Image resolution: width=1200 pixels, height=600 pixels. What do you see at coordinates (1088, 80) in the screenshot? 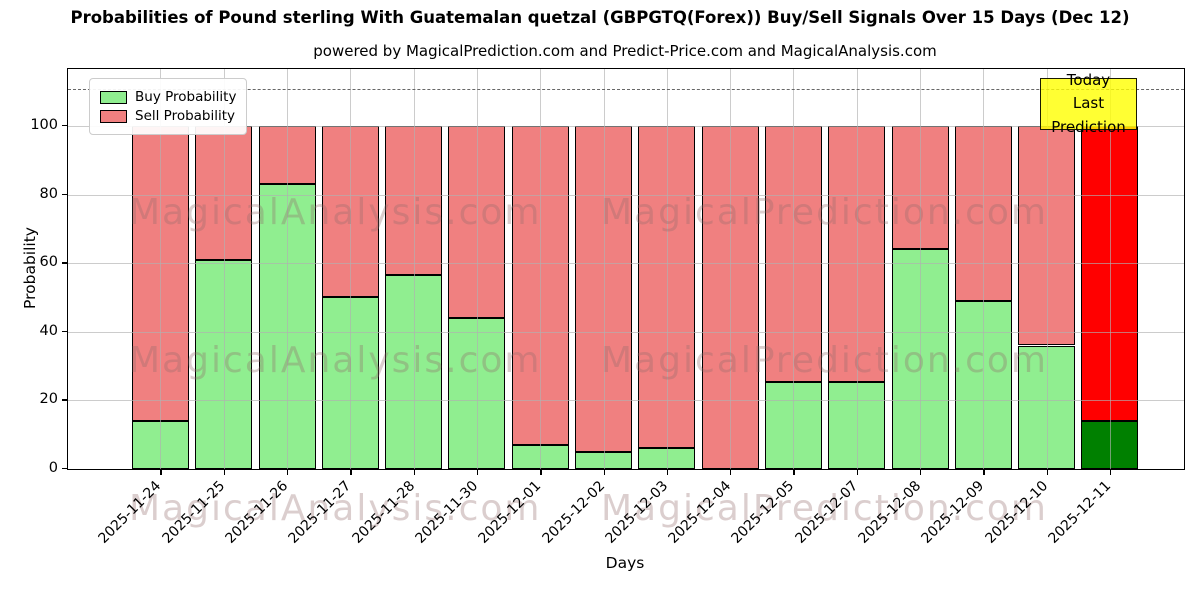
I see `today-annotation-line1: Today` at bounding box center [1088, 80].